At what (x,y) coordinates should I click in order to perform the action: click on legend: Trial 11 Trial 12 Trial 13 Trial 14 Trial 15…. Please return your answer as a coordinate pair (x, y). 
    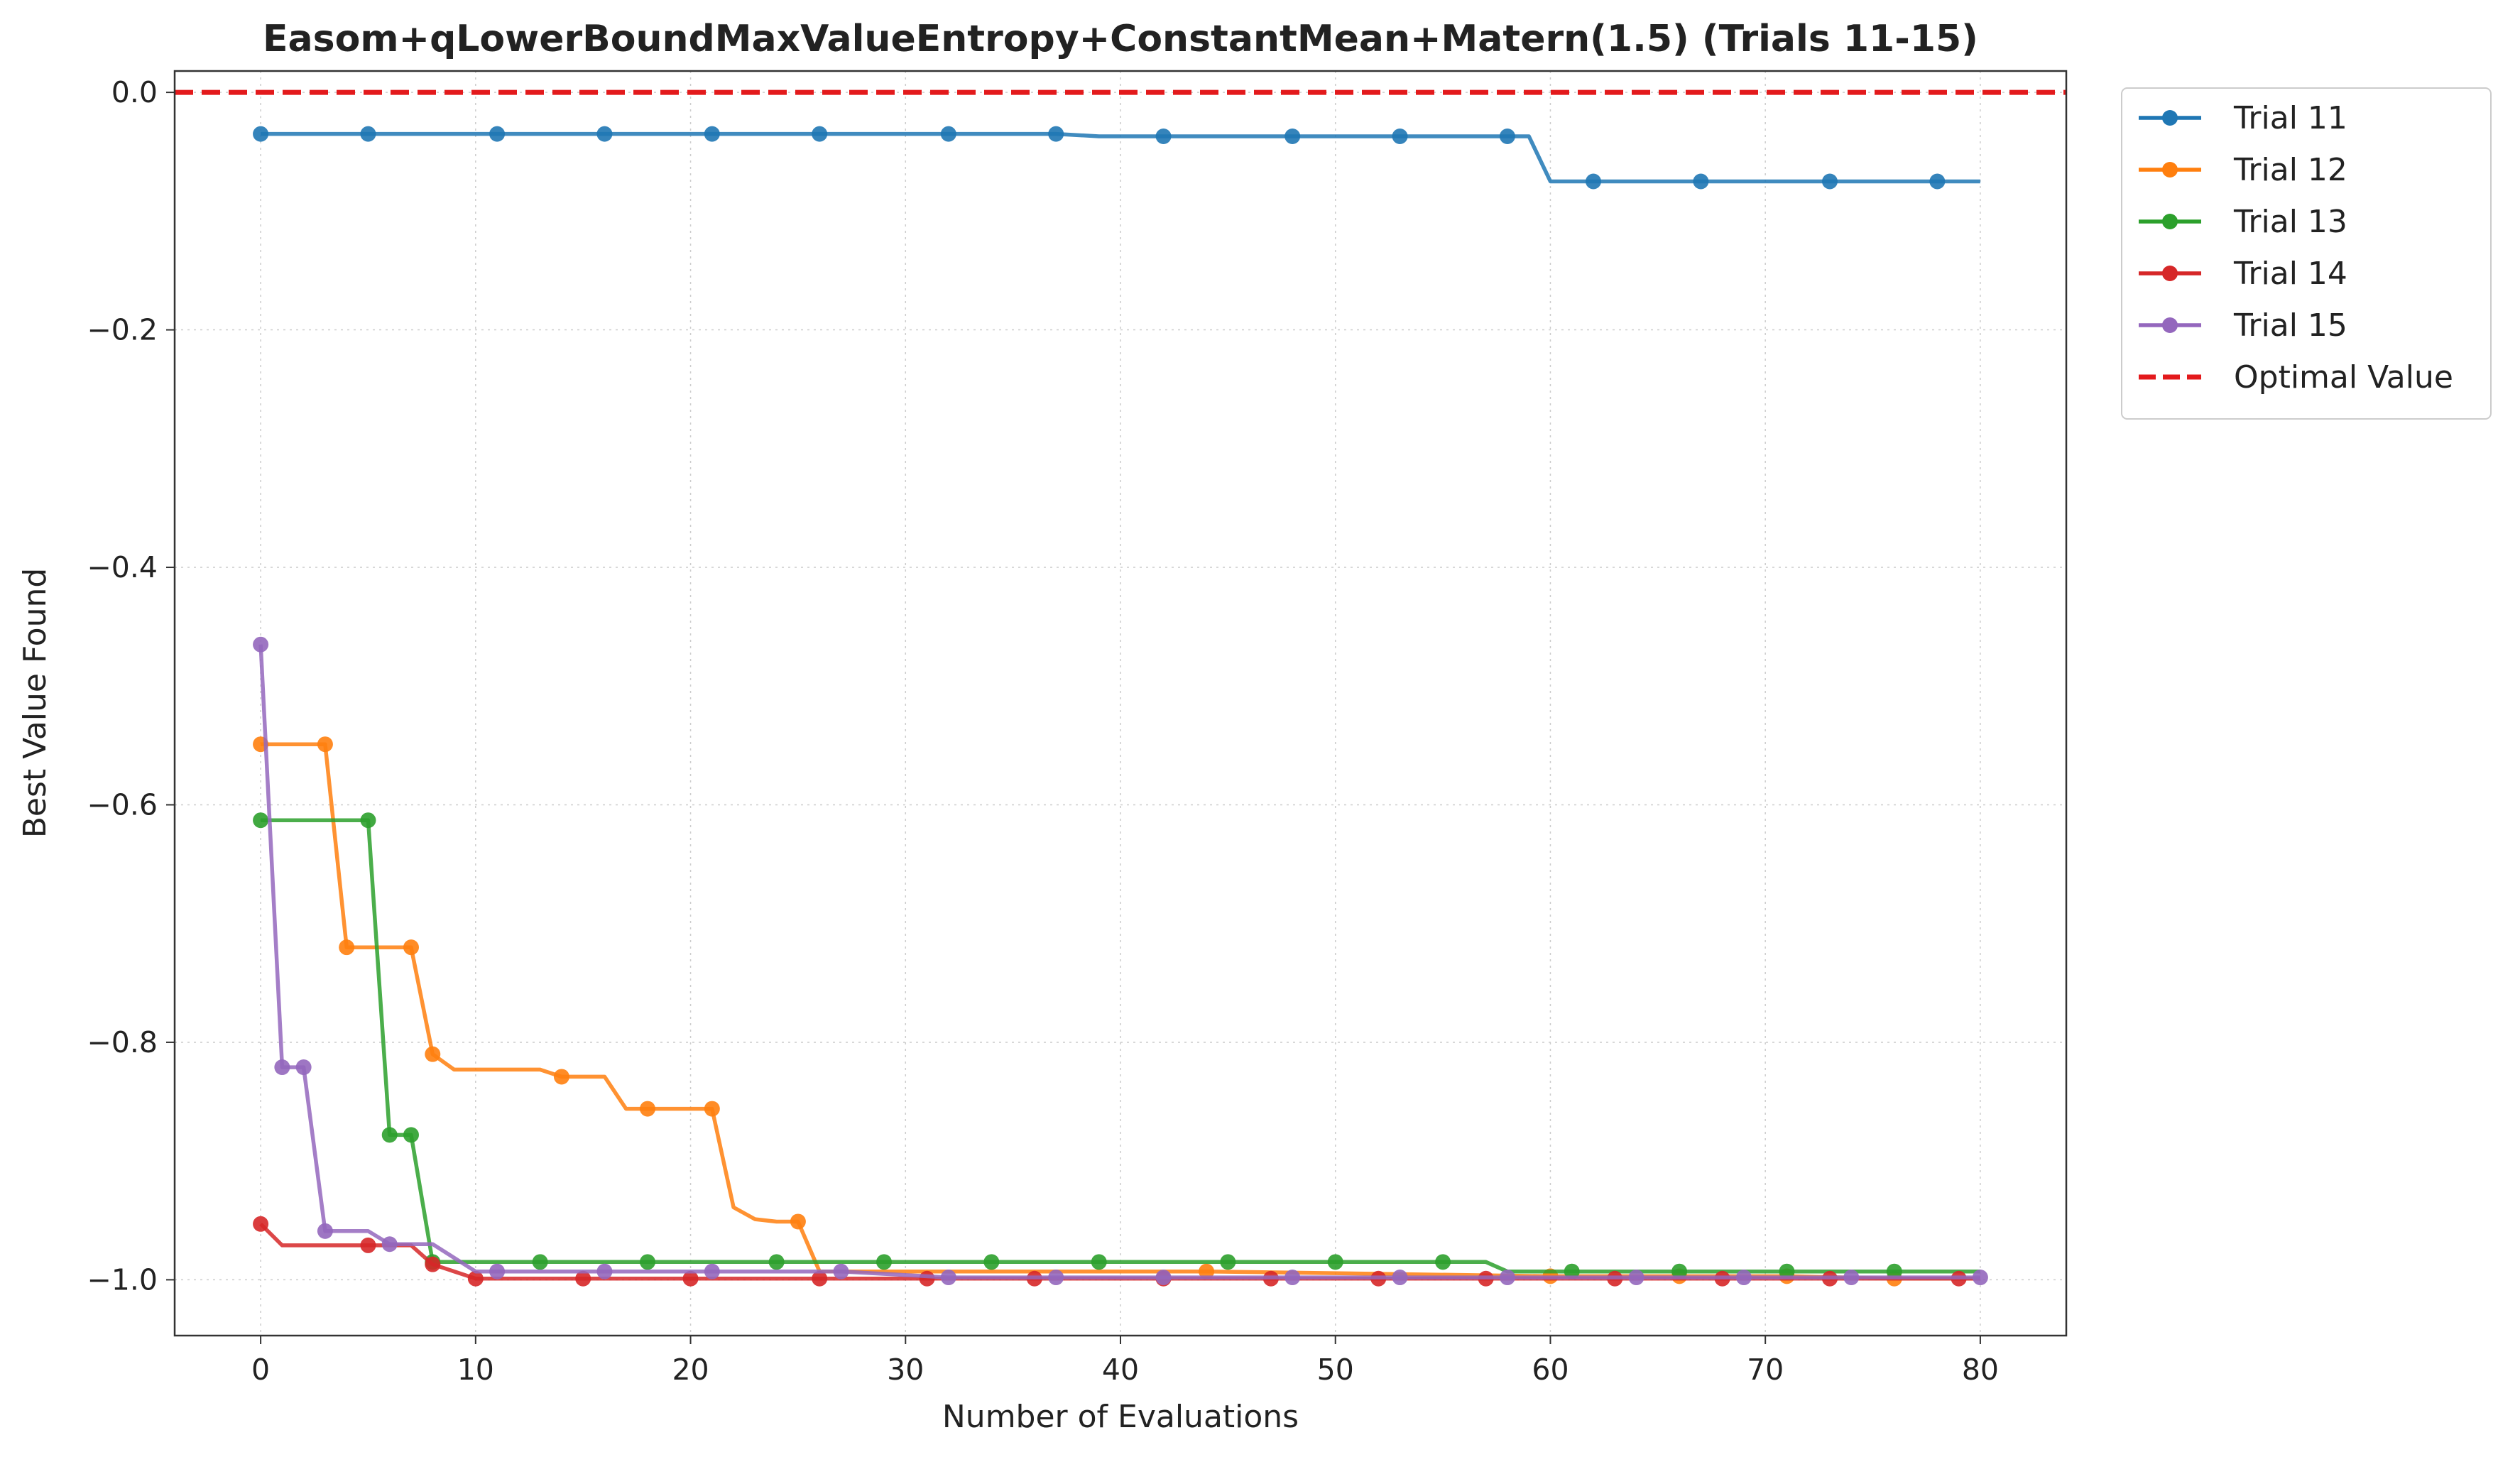
    Looking at the image, I should click on (2306, 253).